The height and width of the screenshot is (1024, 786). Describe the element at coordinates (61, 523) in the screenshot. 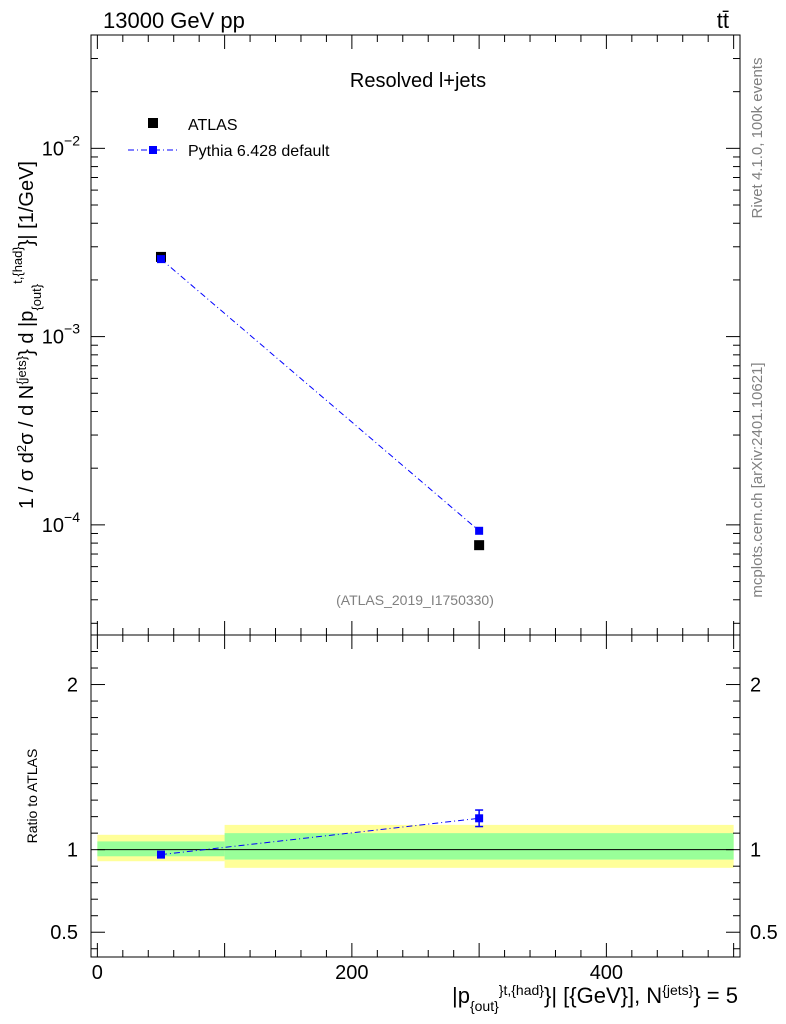

I see `y-tick-label: 10⁻⁴` at that location.